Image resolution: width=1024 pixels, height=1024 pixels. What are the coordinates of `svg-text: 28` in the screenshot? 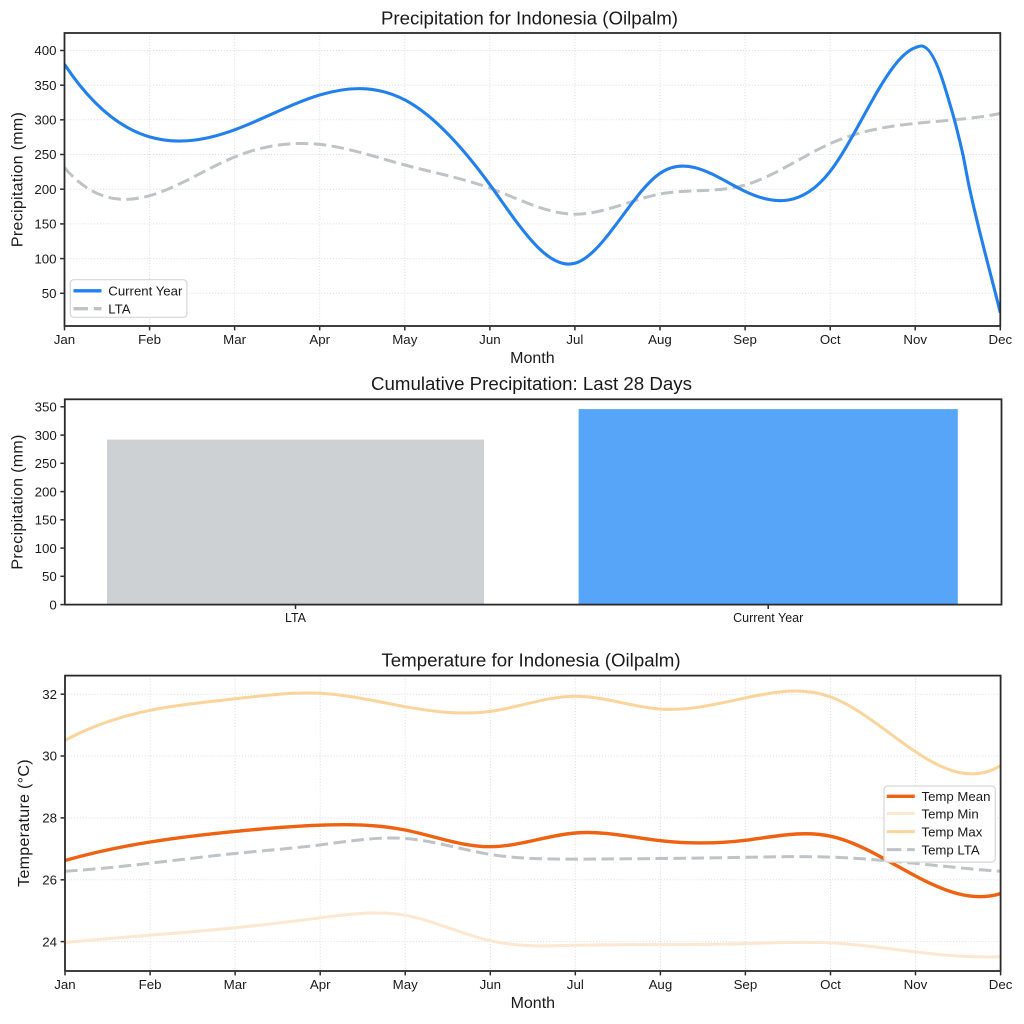 It's located at (49, 818).